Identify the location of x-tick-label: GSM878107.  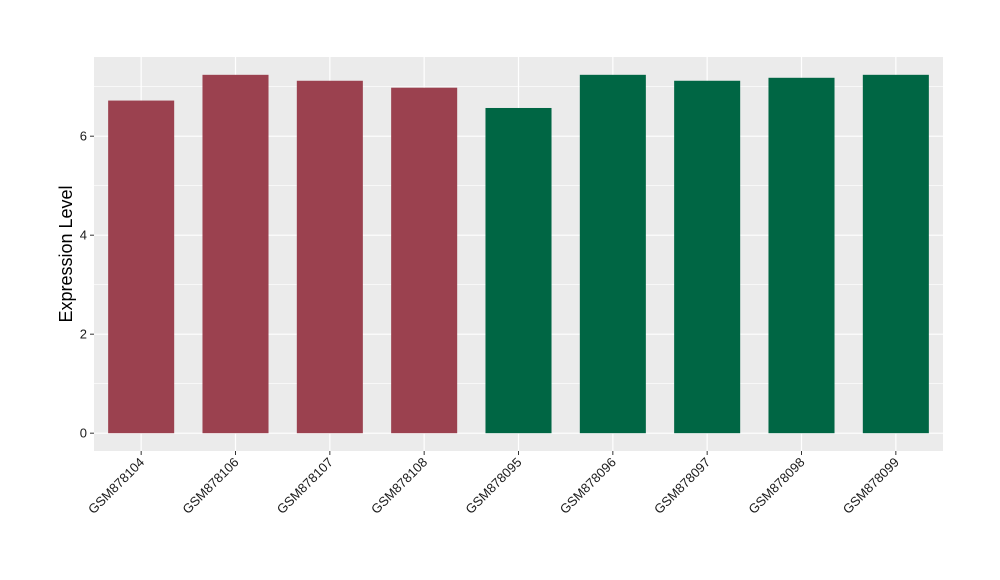
(305, 486).